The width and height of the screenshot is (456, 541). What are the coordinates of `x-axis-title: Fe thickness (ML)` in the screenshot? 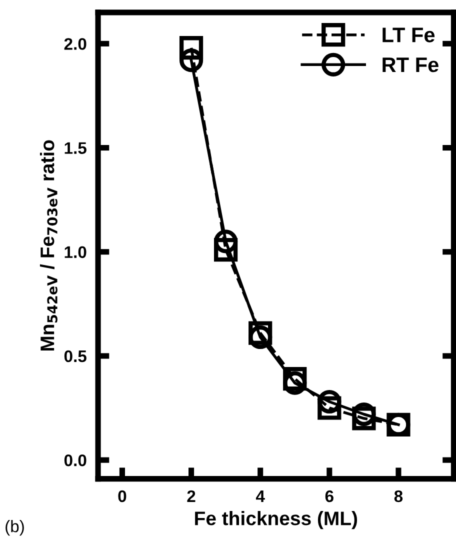 It's located at (276, 520).